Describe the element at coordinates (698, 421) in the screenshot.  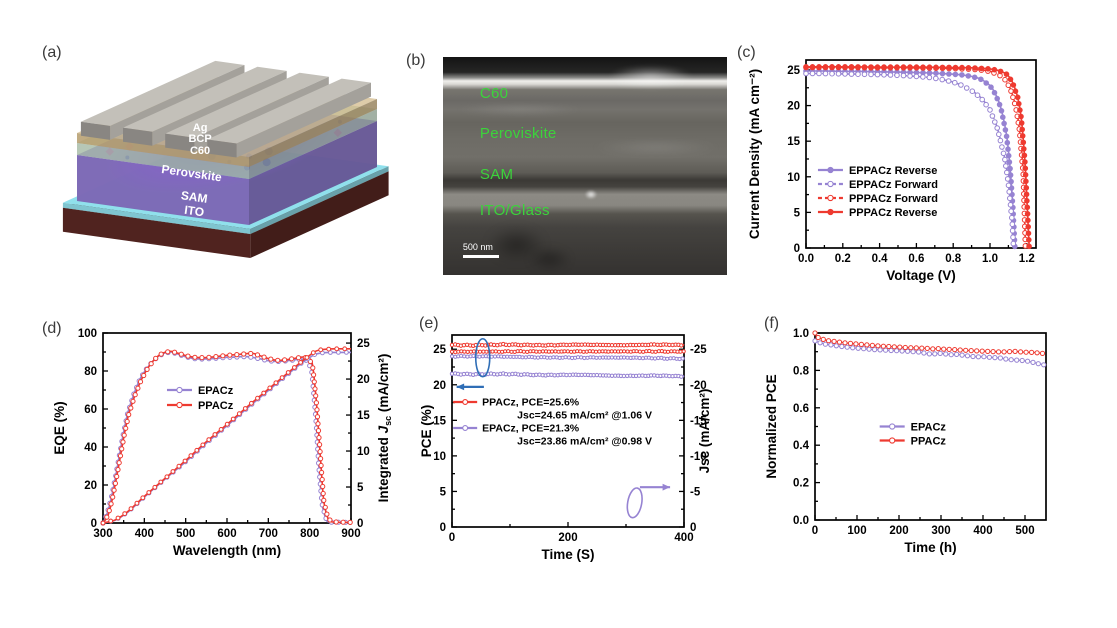
I see `svg-text: -15` at that location.